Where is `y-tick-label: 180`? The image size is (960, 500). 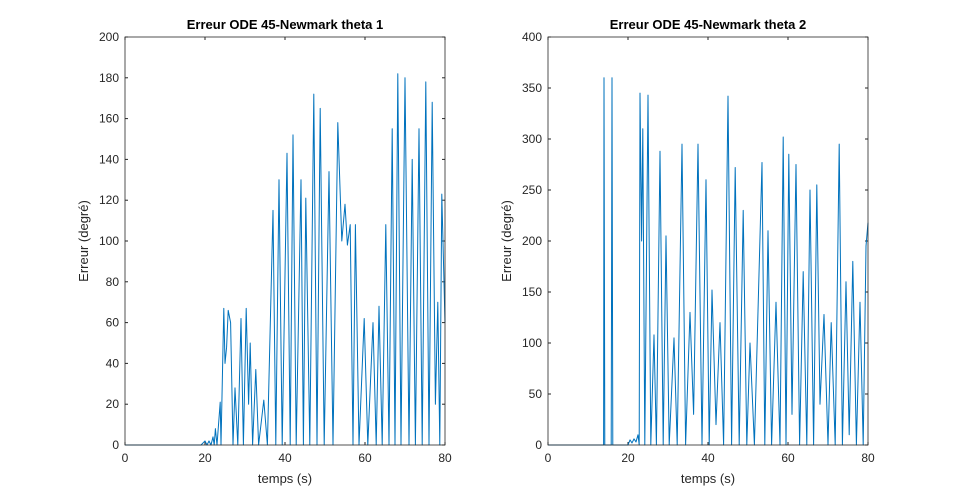 y-tick-label: 180 is located at coordinates (109, 78).